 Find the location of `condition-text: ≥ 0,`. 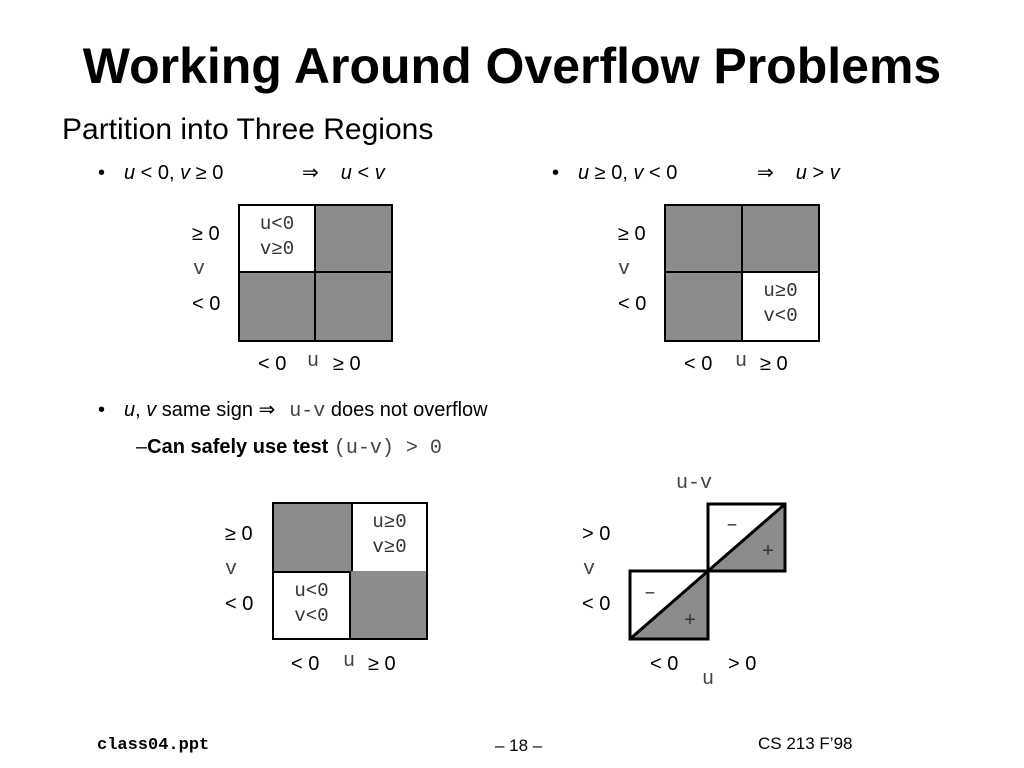

condition-text: ≥ 0, is located at coordinates (611, 173).